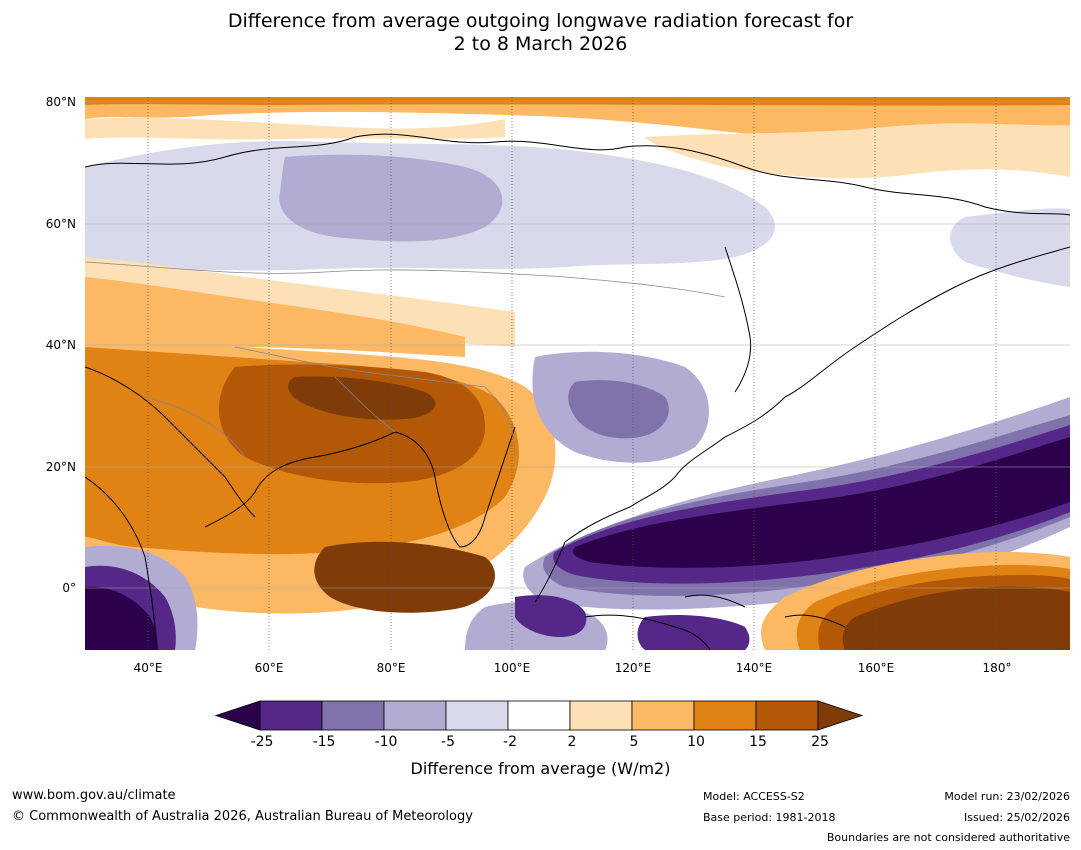 This screenshot has width=1081, height=850. Describe the element at coordinates (754, 796) in the screenshot. I see `model-name: Model: ACCESS-S2` at that location.